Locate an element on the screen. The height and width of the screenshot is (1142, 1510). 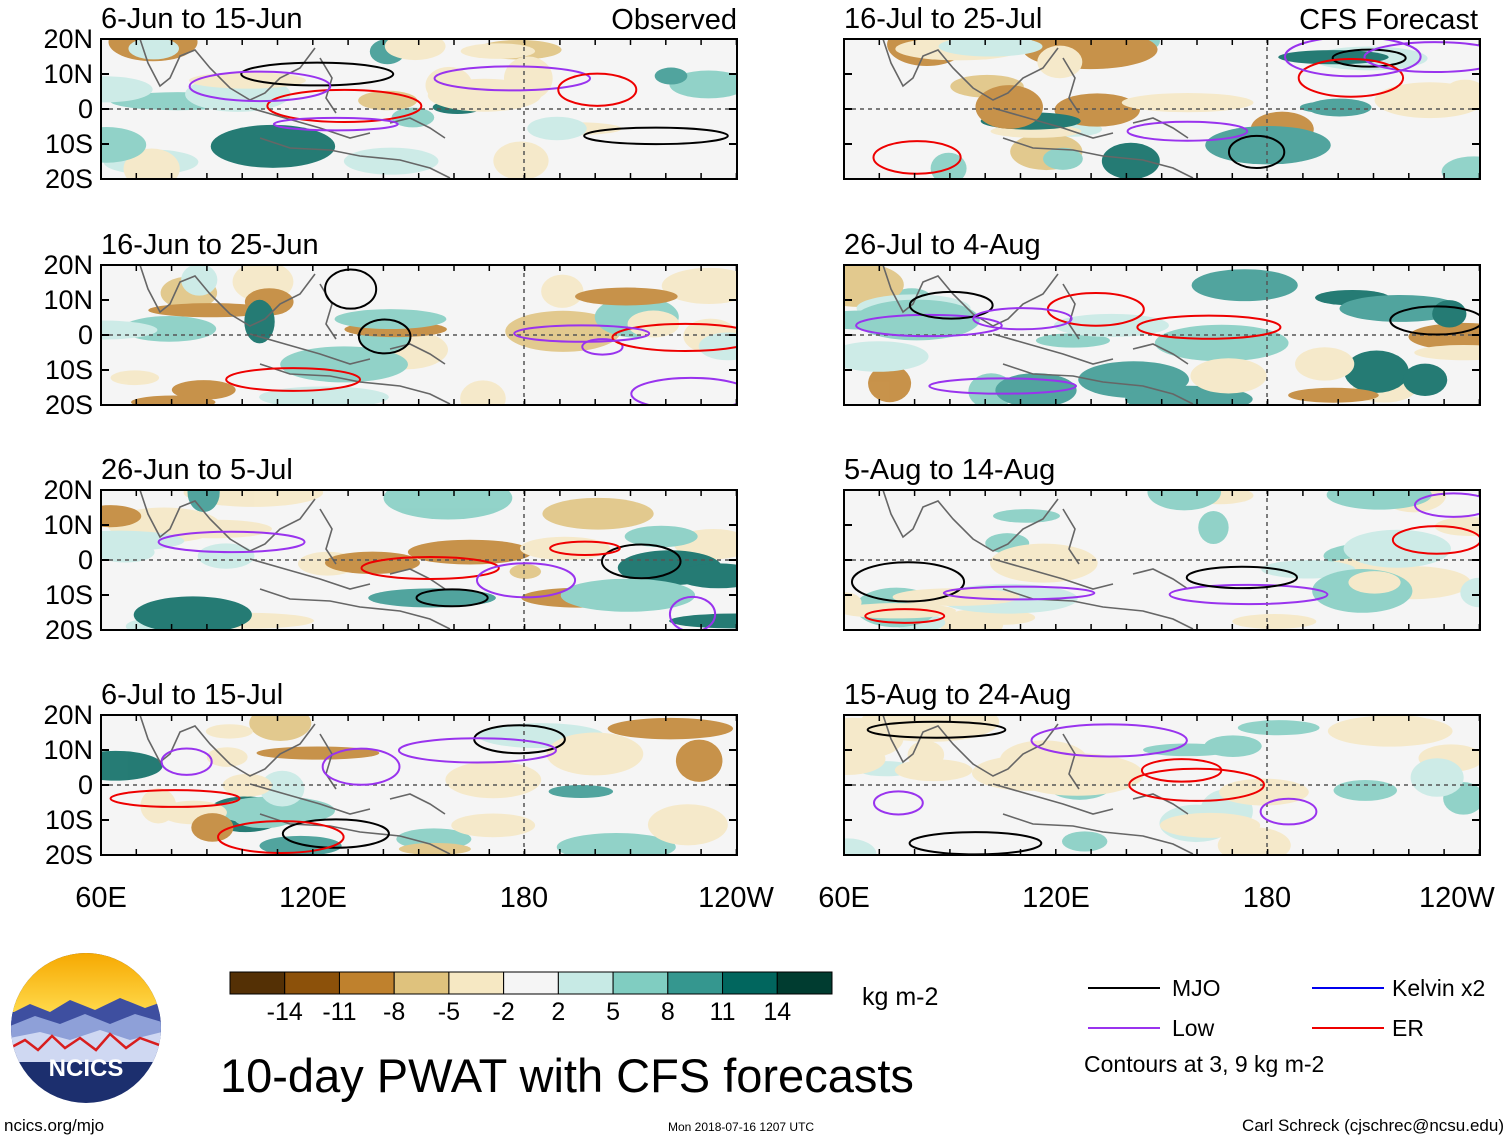
legend-kelvin-line is located at coordinates (1348, 988).